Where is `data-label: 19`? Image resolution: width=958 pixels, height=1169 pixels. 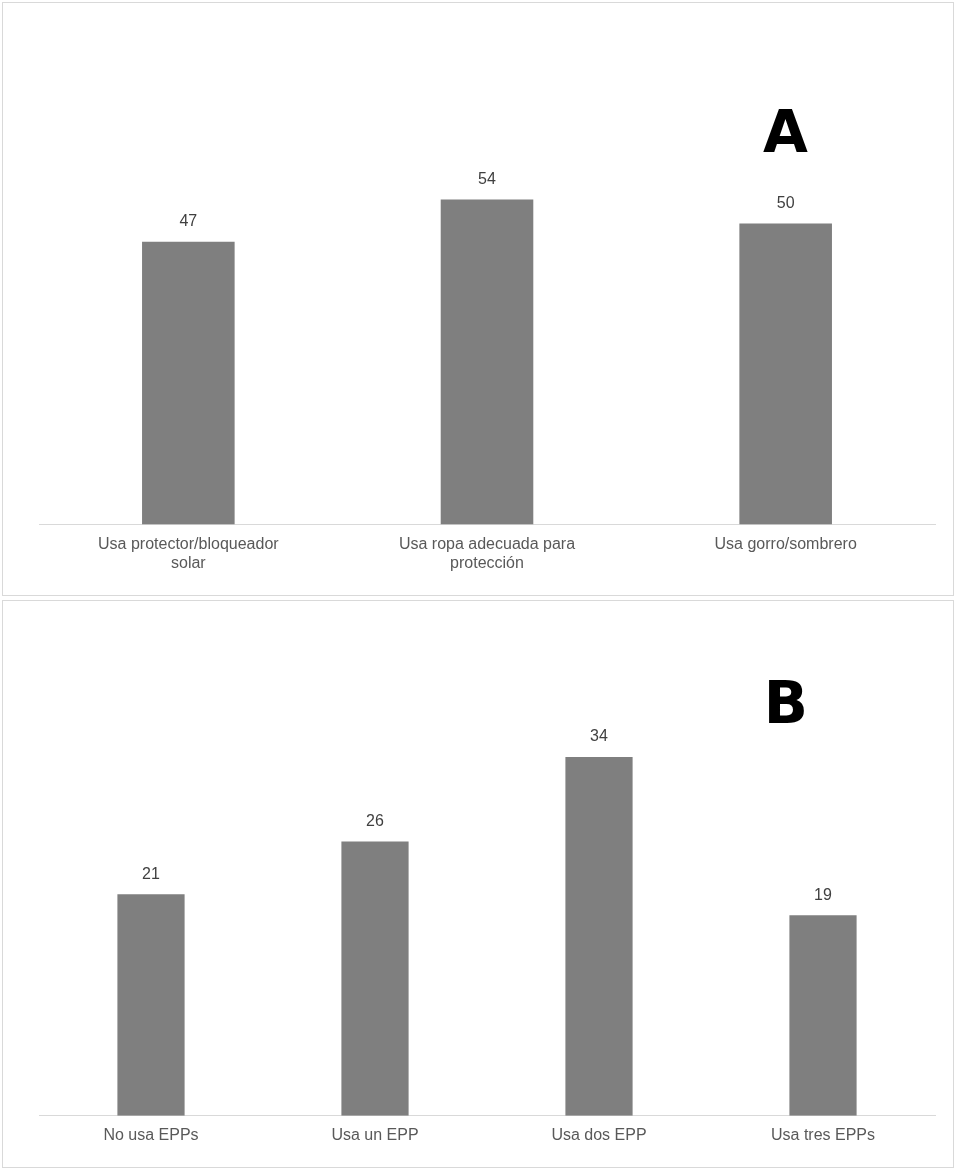
data-label: 19 is located at coordinates (823, 894).